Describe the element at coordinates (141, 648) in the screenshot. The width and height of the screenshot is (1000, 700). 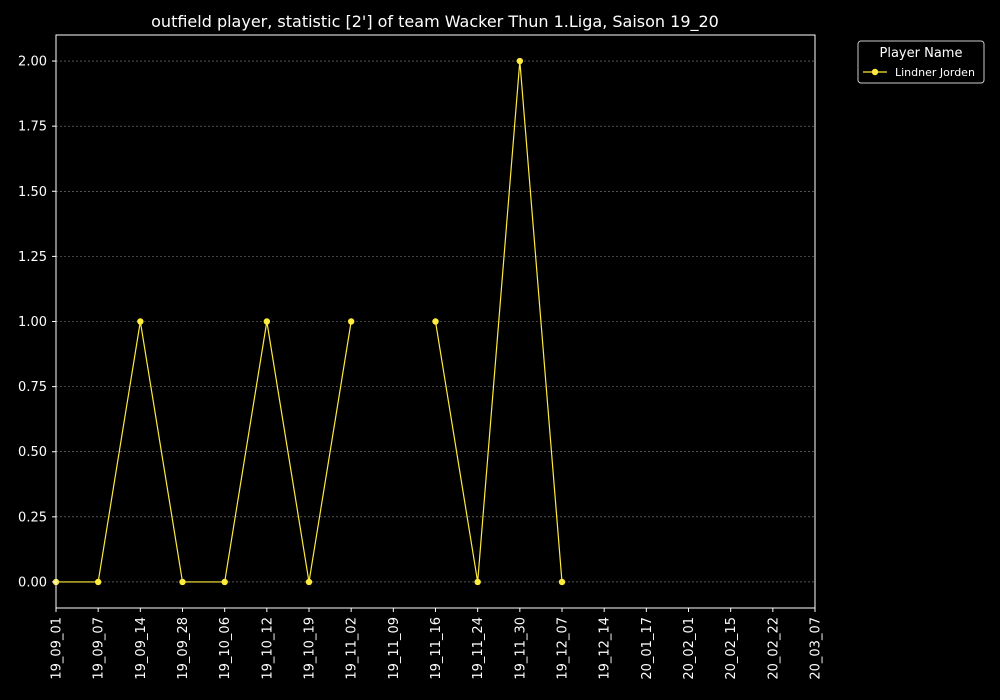
I see `x-tick-label: 19_09_14` at that location.